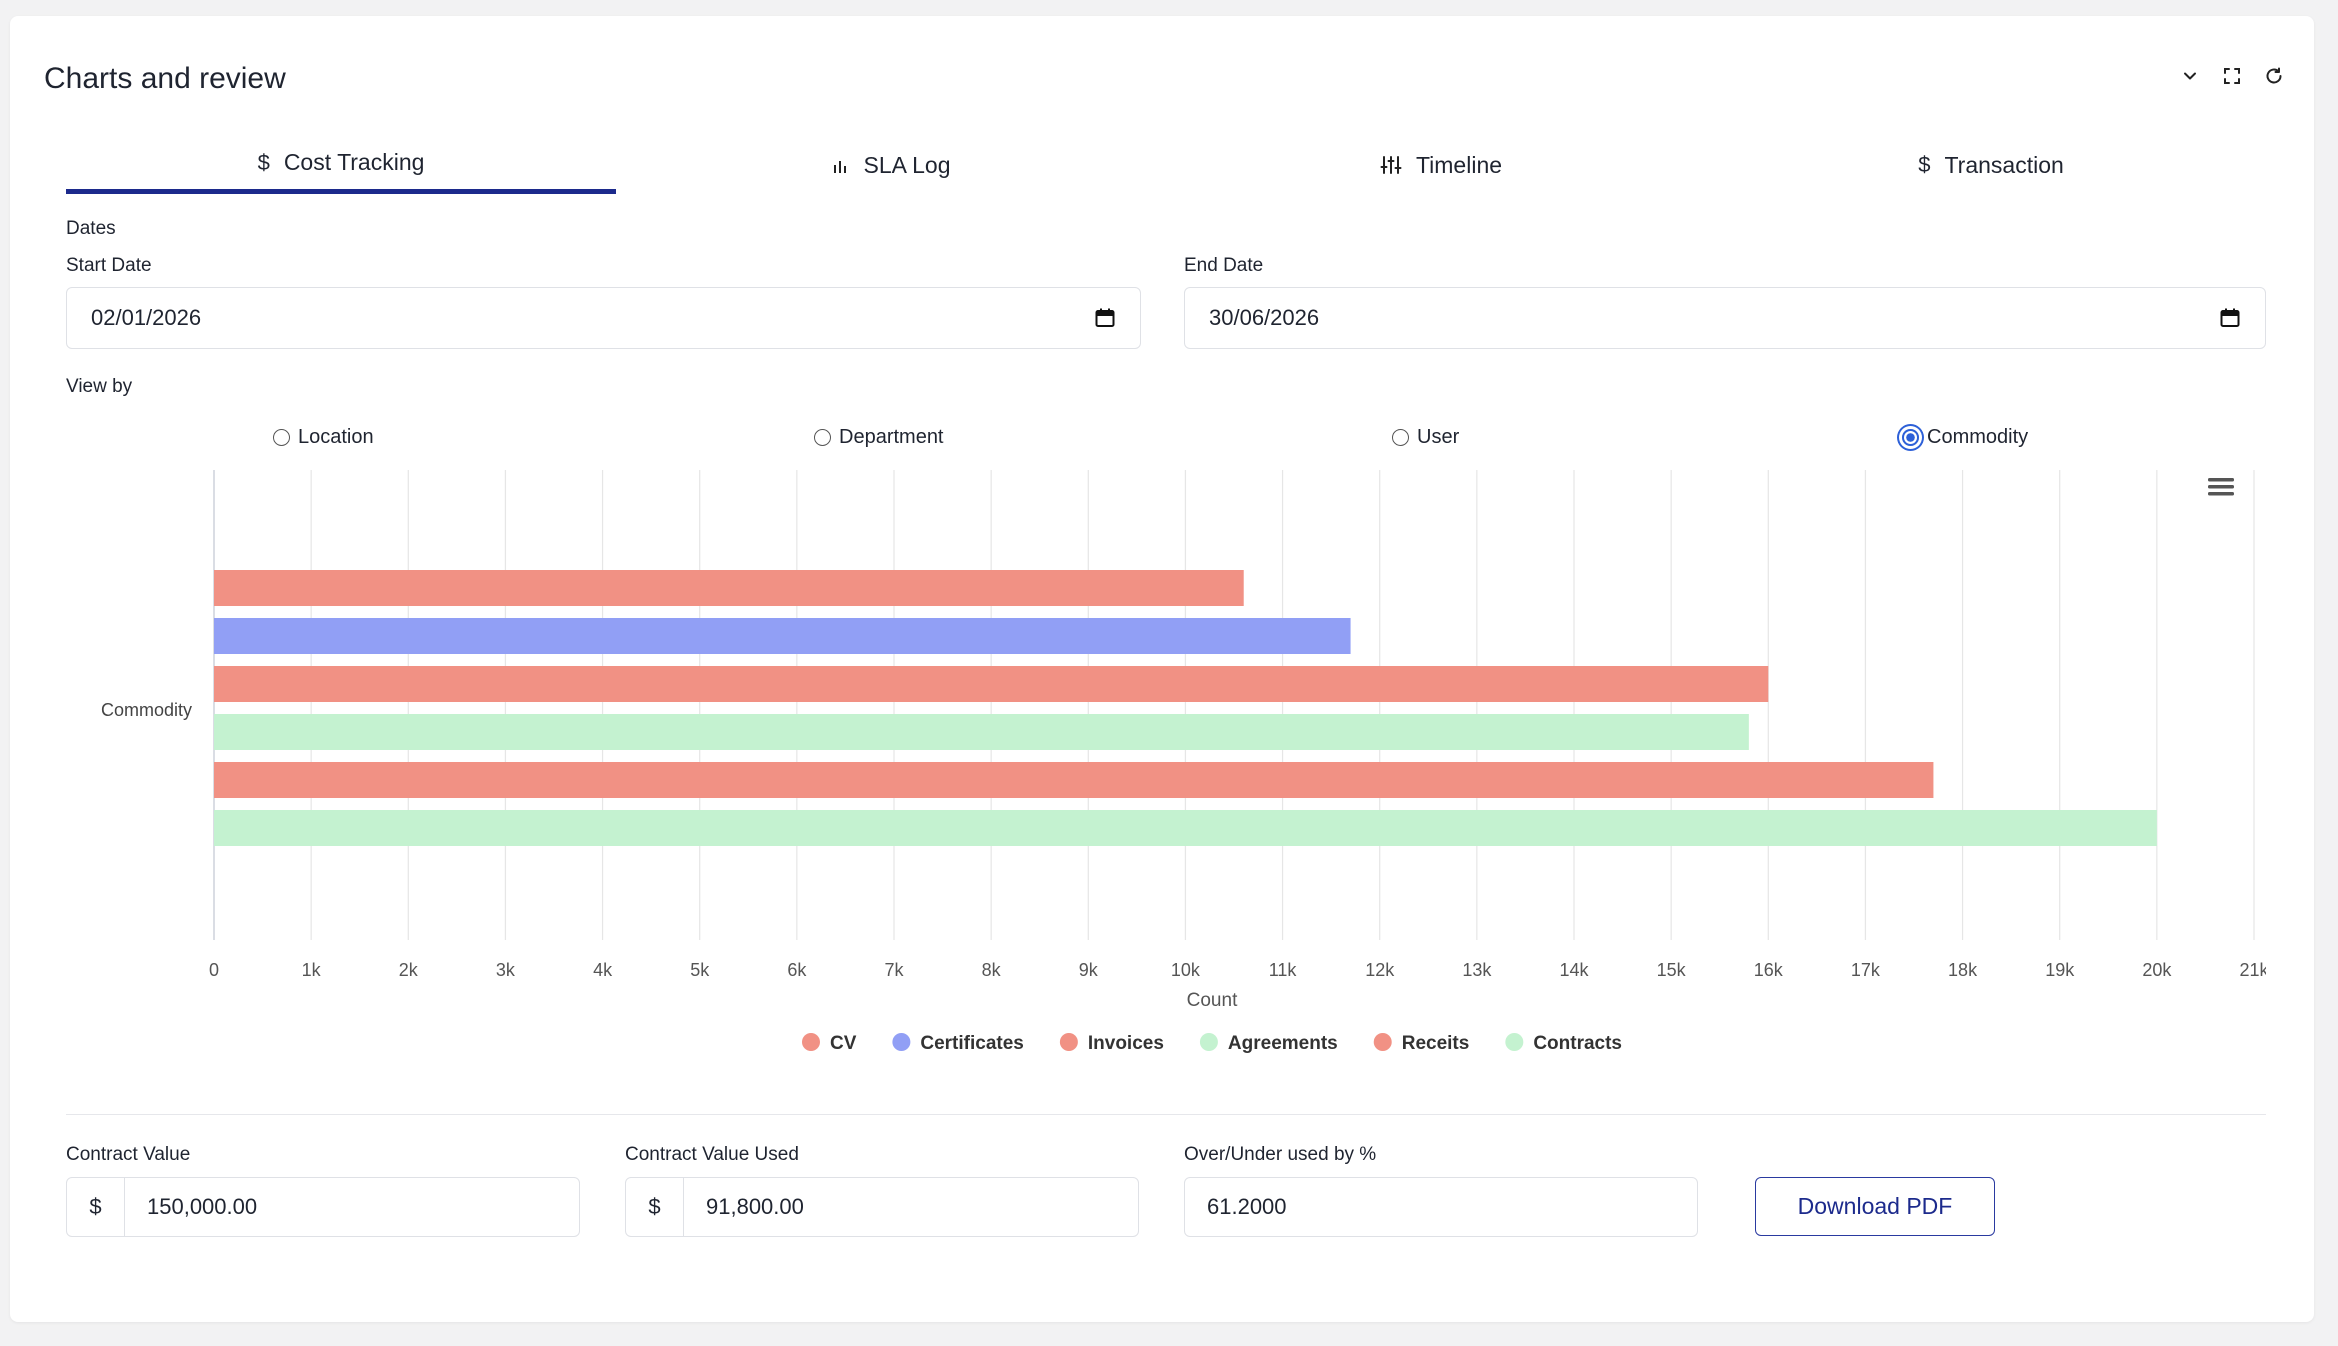 This screenshot has width=2338, height=1346. What do you see at coordinates (891, 437) in the screenshot?
I see `radio-label: Department` at bounding box center [891, 437].